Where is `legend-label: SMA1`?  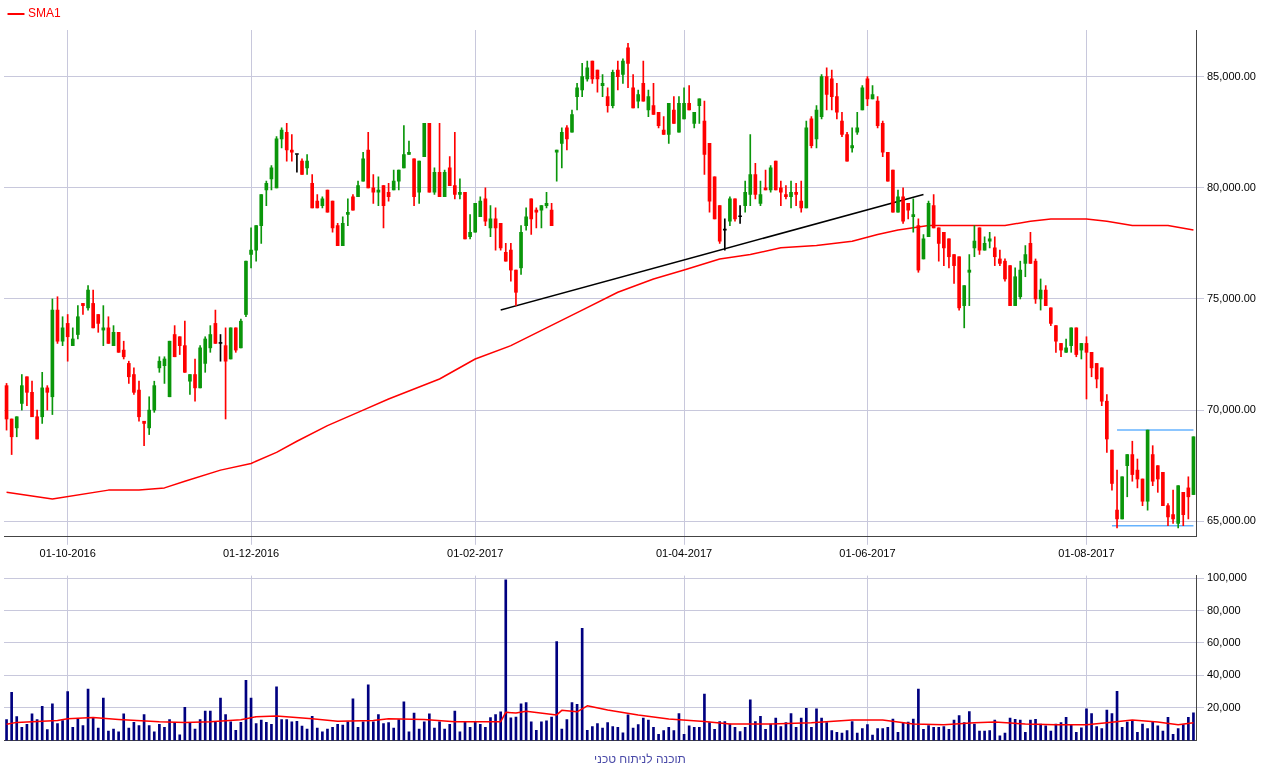 legend-label: SMA1 is located at coordinates (44, 13).